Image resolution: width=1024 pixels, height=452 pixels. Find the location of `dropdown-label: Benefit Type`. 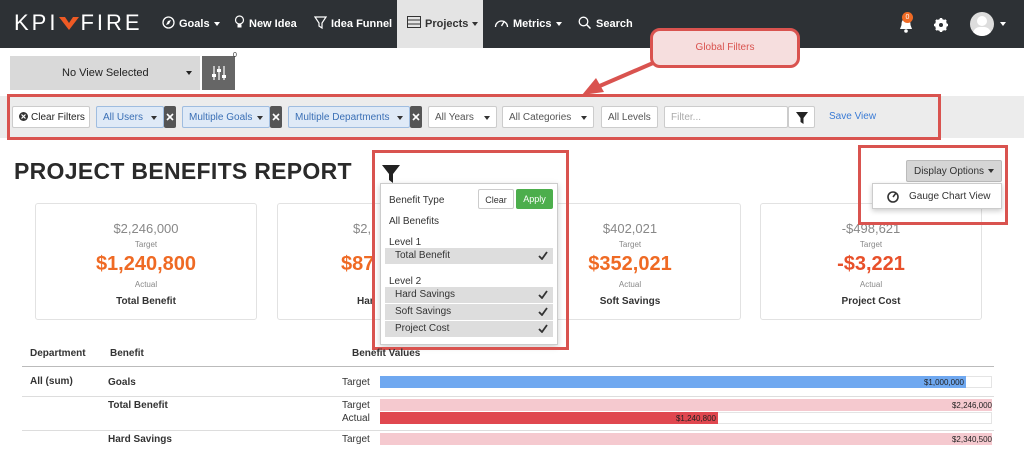

dropdown-label: Benefit Type is located at coordinates (417, 200).